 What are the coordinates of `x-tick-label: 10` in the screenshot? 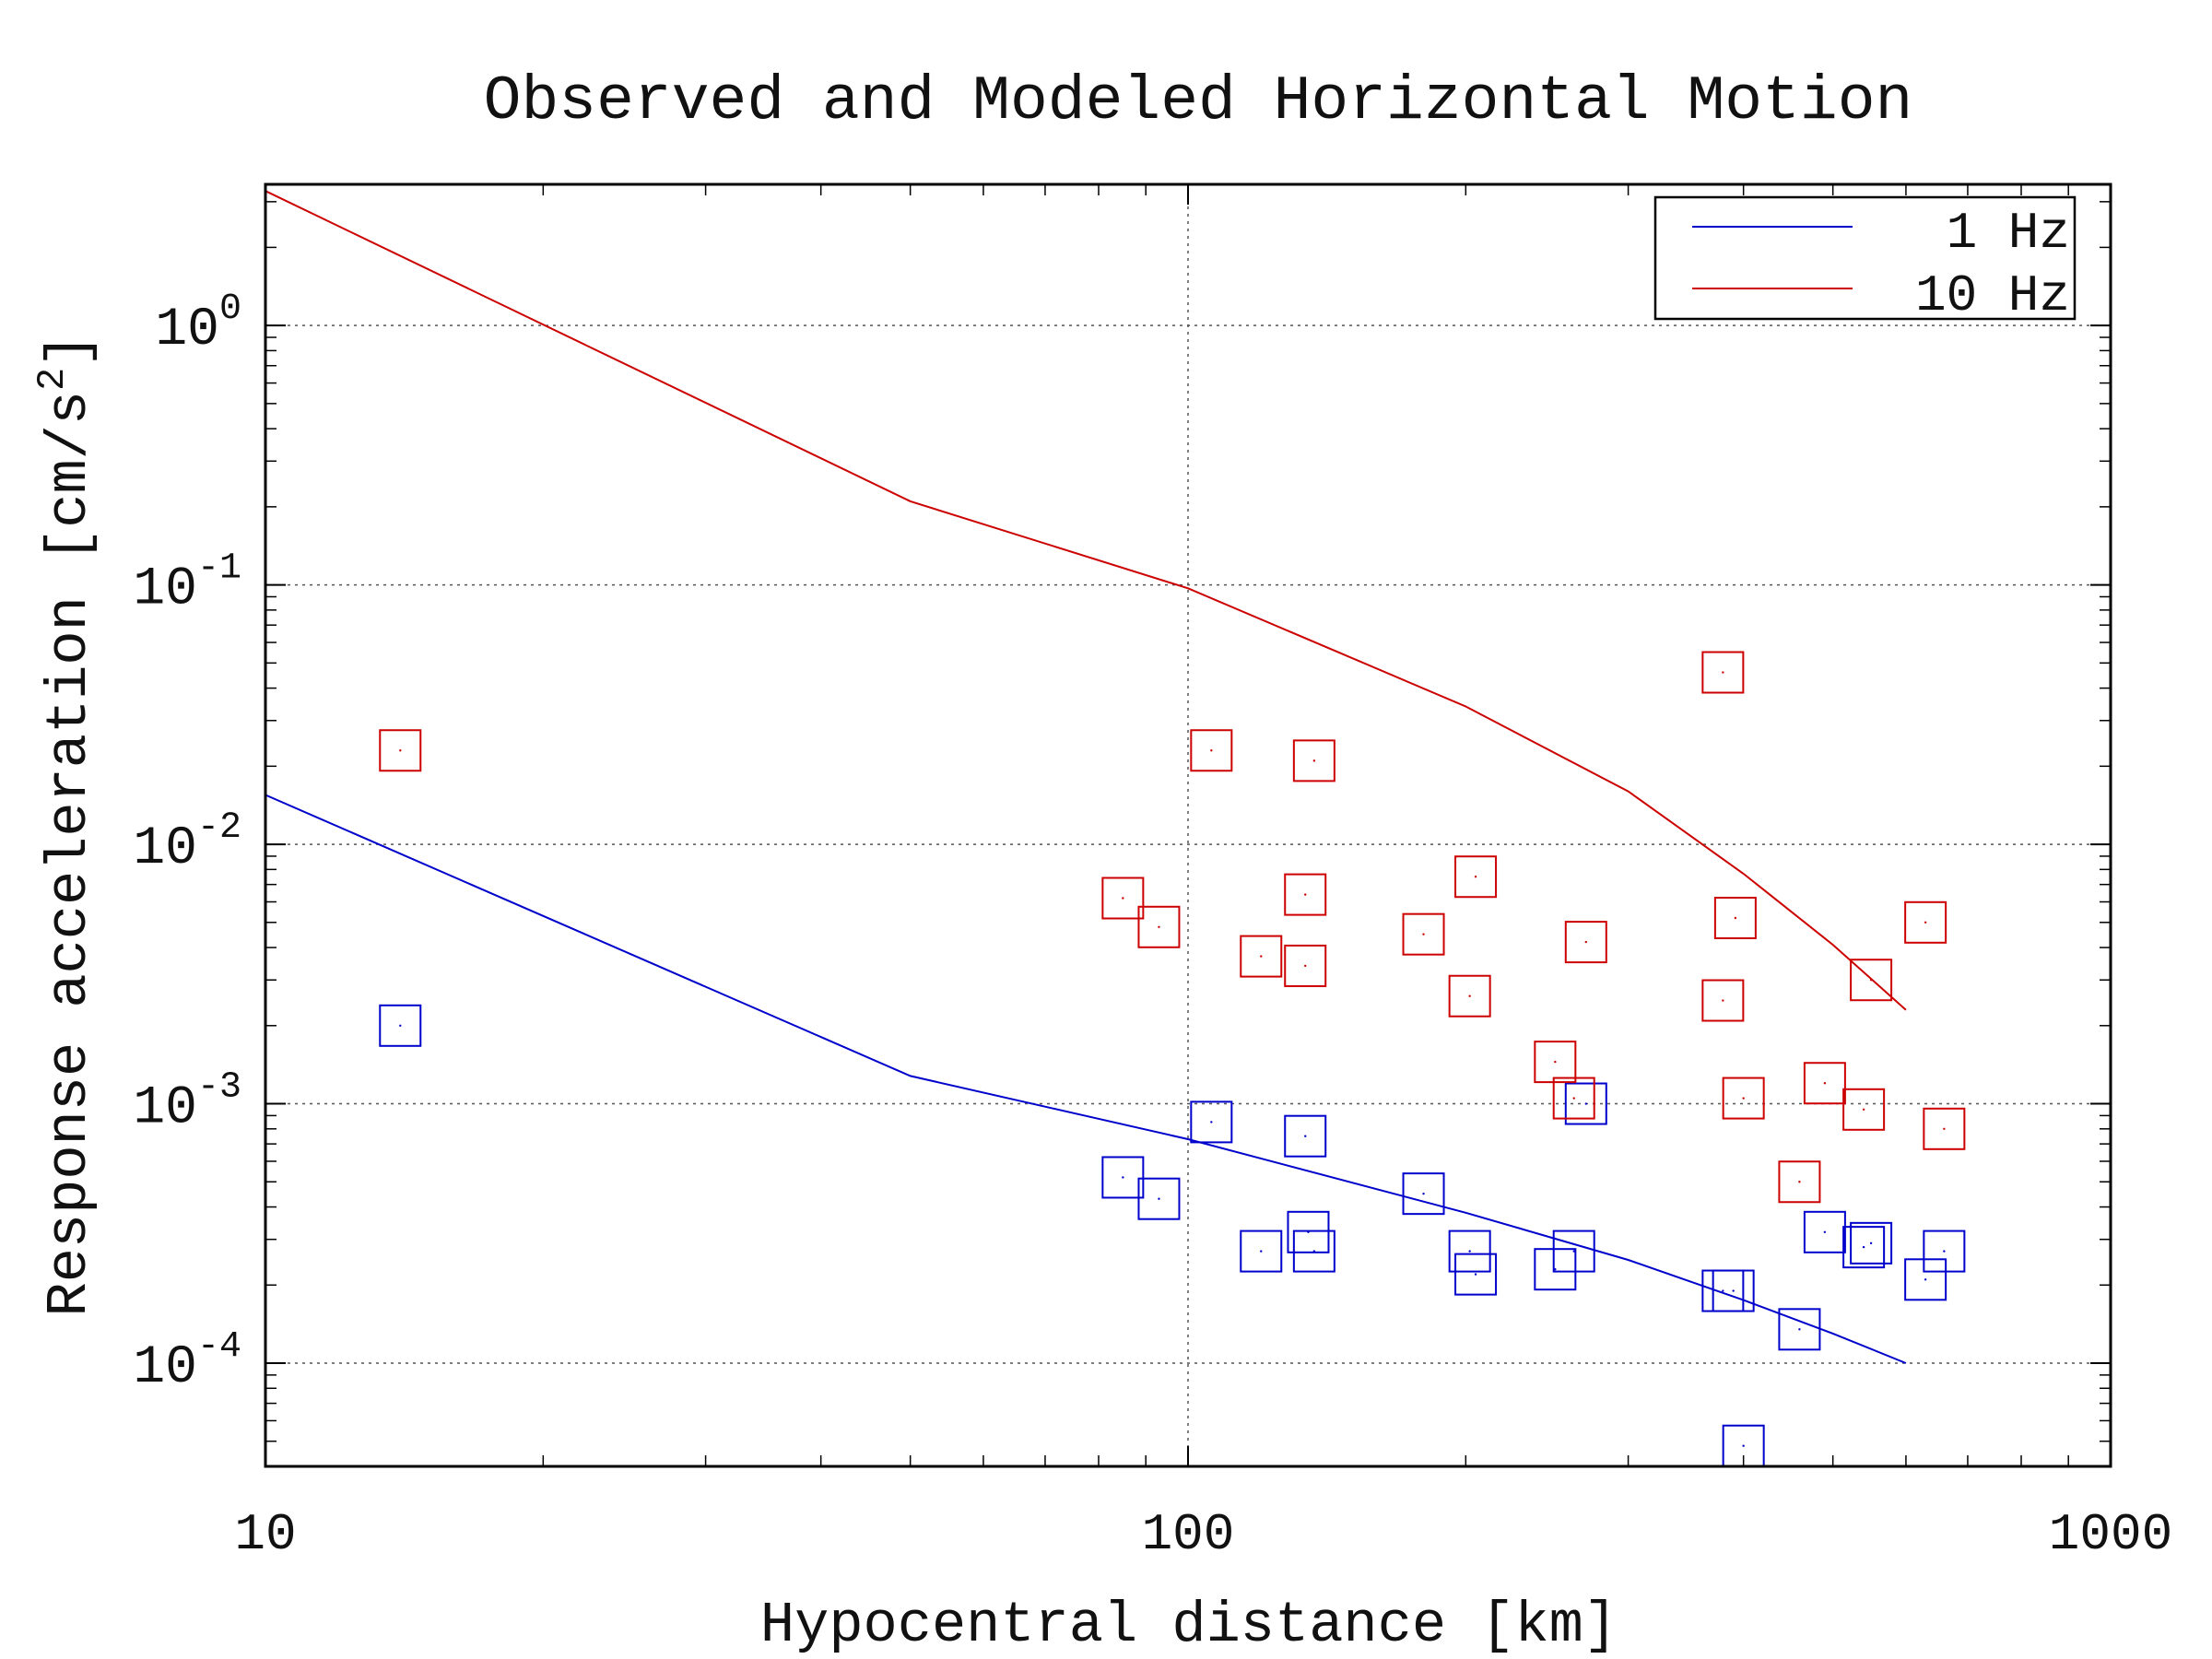 It's located at (265, 1534).